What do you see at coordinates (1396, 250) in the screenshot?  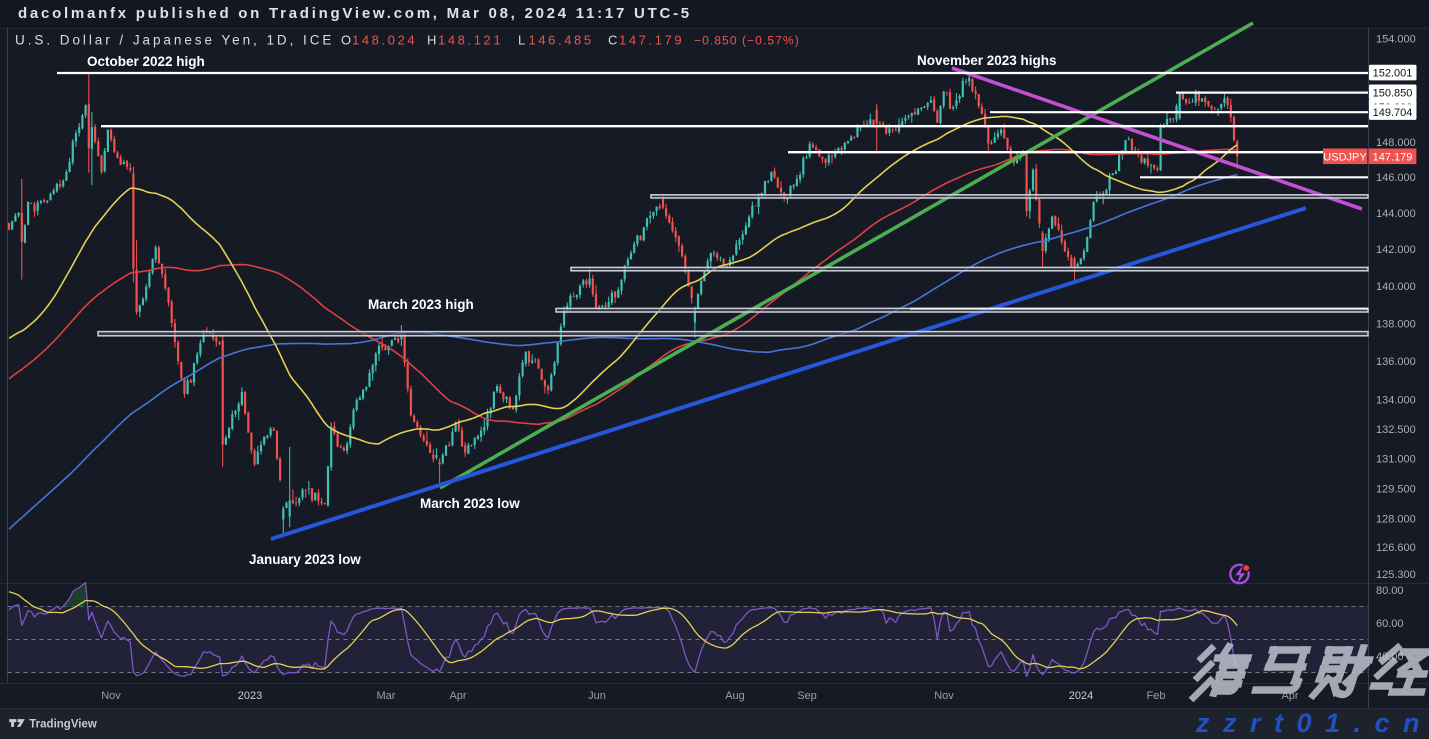 I see `svg-text: 142.000` at bounding box center [1396, 250].